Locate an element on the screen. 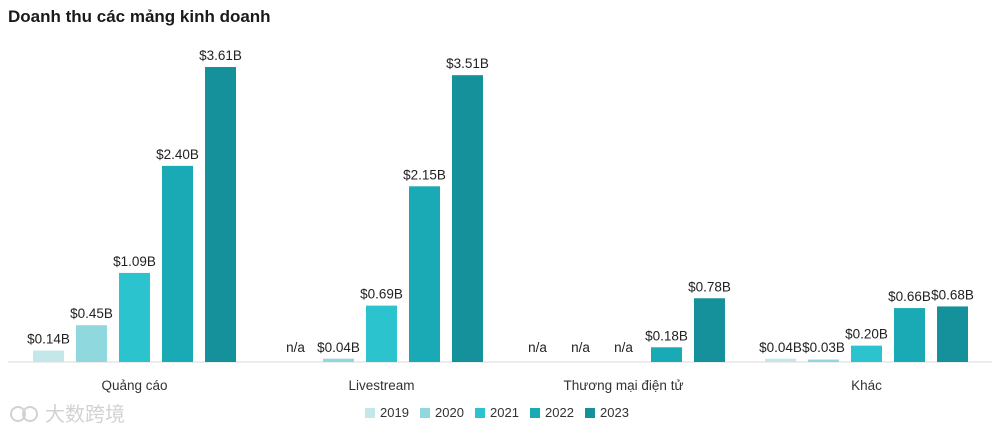 This screenshot has width=1000, height=436. value-label-quang-cao-2020: $0.45B is located at coordinates (91, 313).